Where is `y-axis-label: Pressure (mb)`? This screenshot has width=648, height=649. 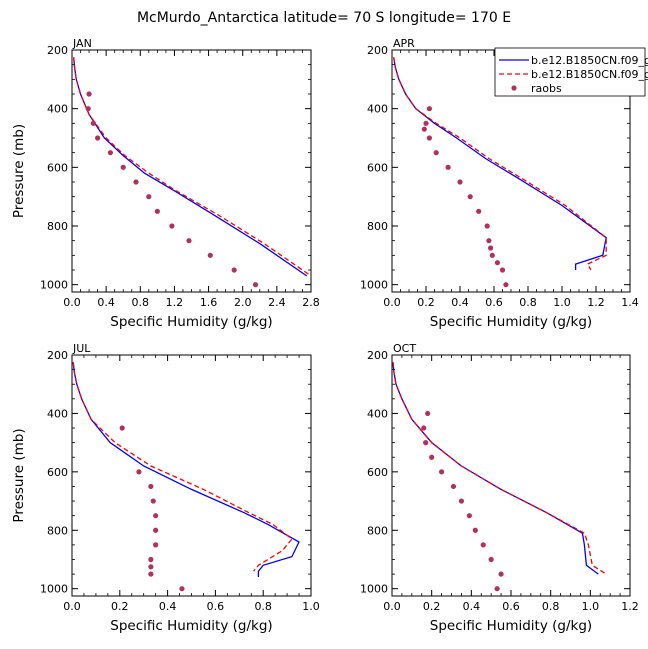
y-axis-label: Pressure (mb) is located at coordinates (19, 171).